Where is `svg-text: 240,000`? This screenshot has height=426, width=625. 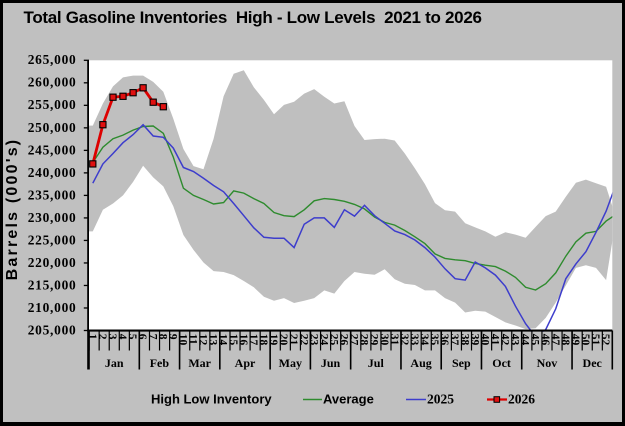 svg-text: 240,000 is located at coordinates (52, 172).